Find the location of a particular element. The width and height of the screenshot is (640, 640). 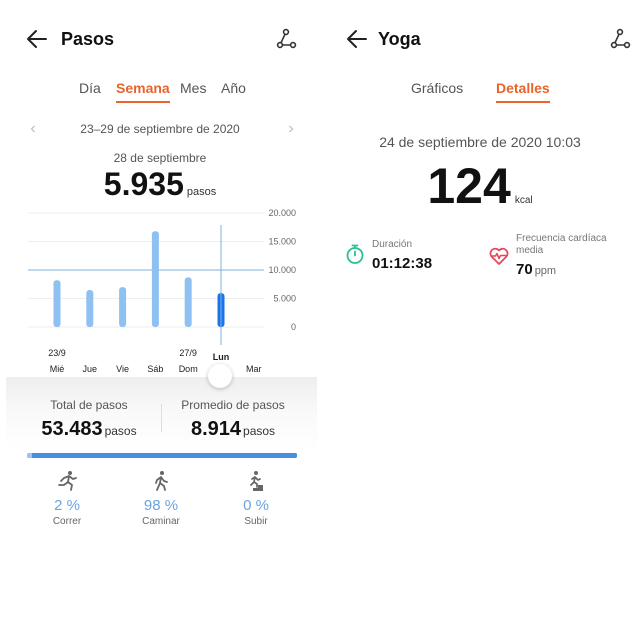

total-steps: Total de pasos 53.483 pasos is located at coordinates (89, 419).